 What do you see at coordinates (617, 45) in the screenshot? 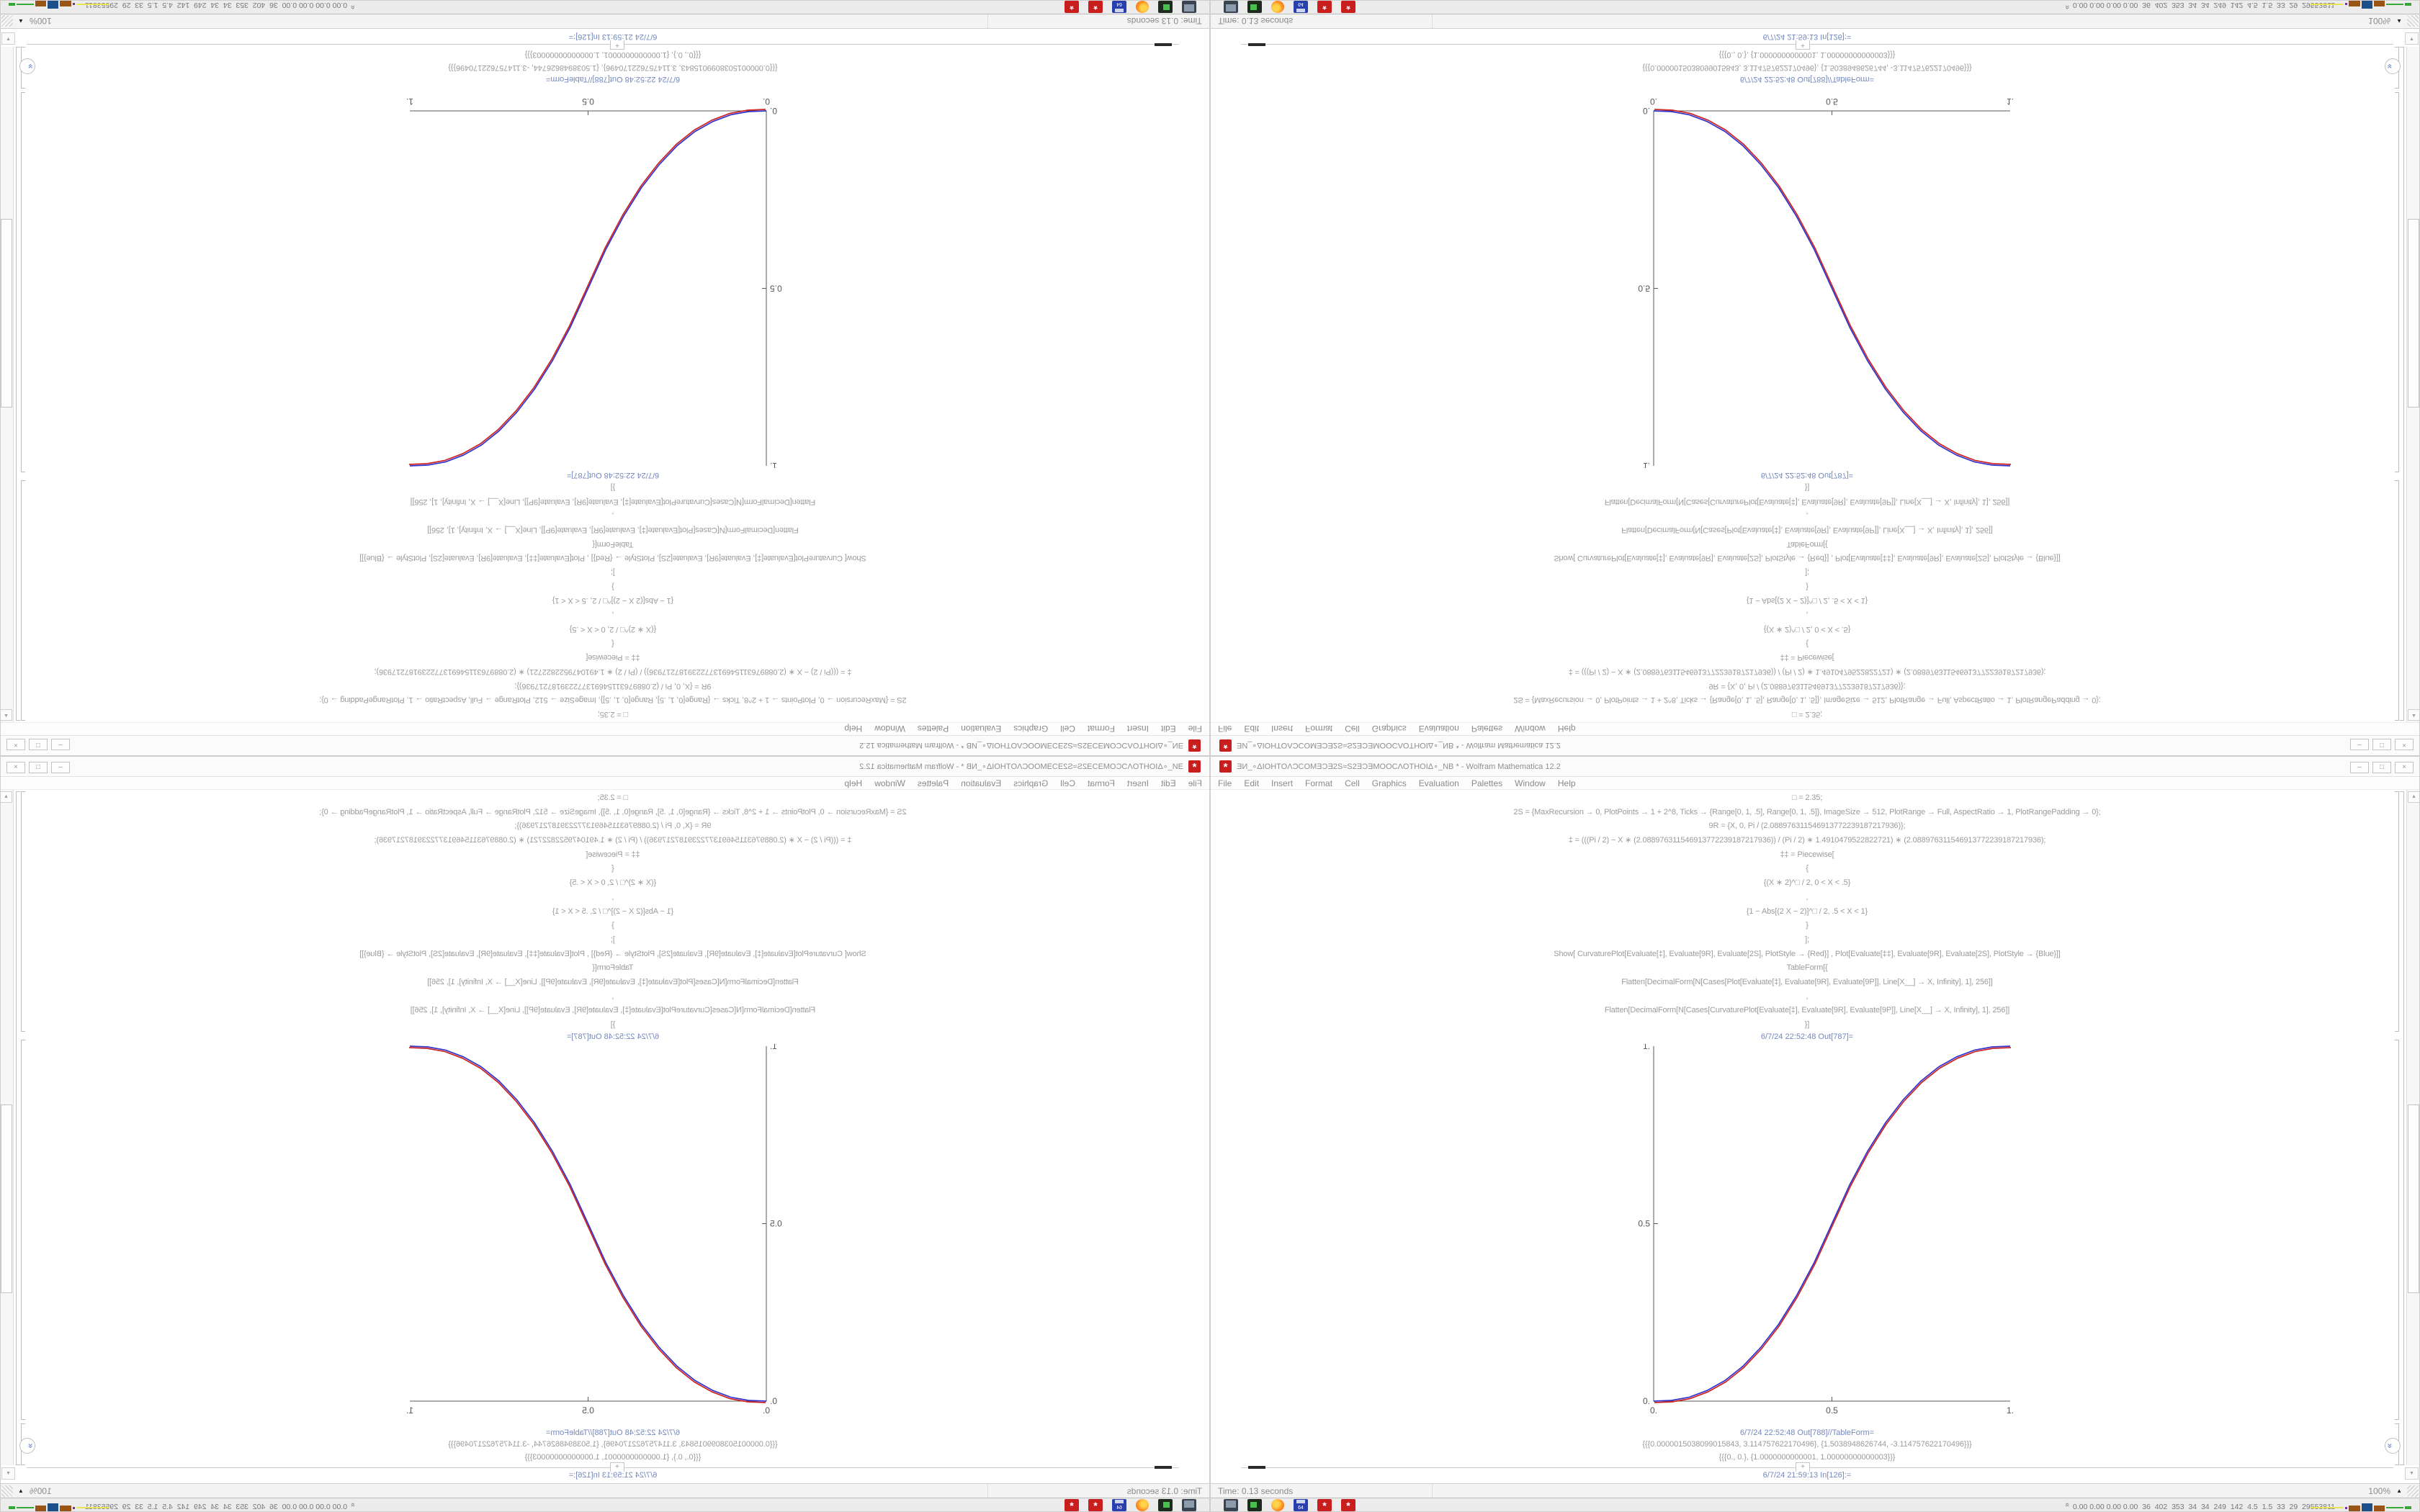
I see `insert-cell-plus-button: +` at bounding box center [617, 45].